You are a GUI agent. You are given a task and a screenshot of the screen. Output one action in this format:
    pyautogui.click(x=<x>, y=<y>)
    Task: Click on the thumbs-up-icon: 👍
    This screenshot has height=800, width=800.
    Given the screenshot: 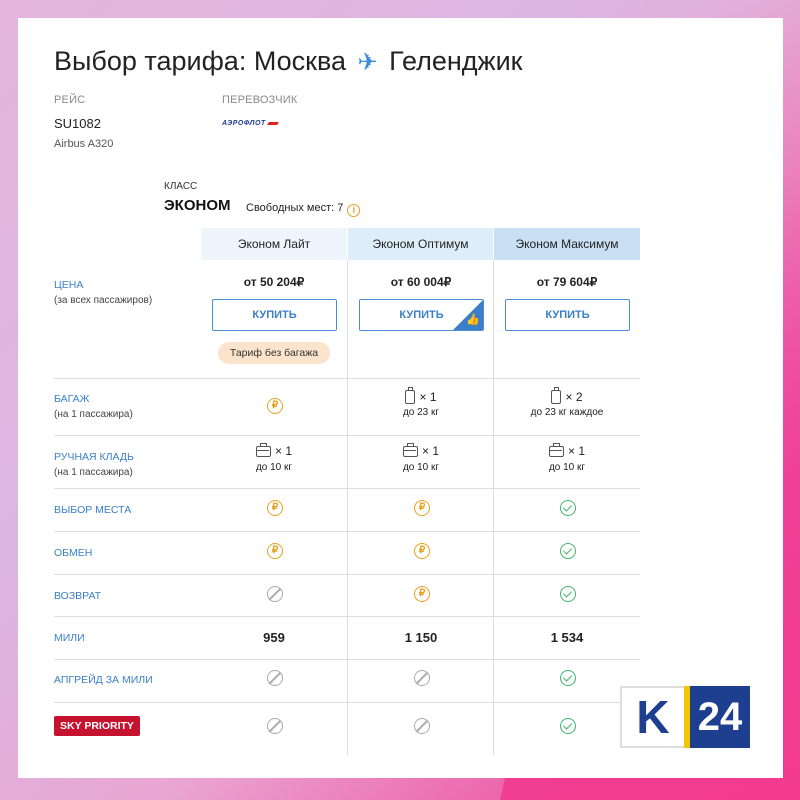 What is the action you would take?
    pyautogui.click(x=468, y=315)
    